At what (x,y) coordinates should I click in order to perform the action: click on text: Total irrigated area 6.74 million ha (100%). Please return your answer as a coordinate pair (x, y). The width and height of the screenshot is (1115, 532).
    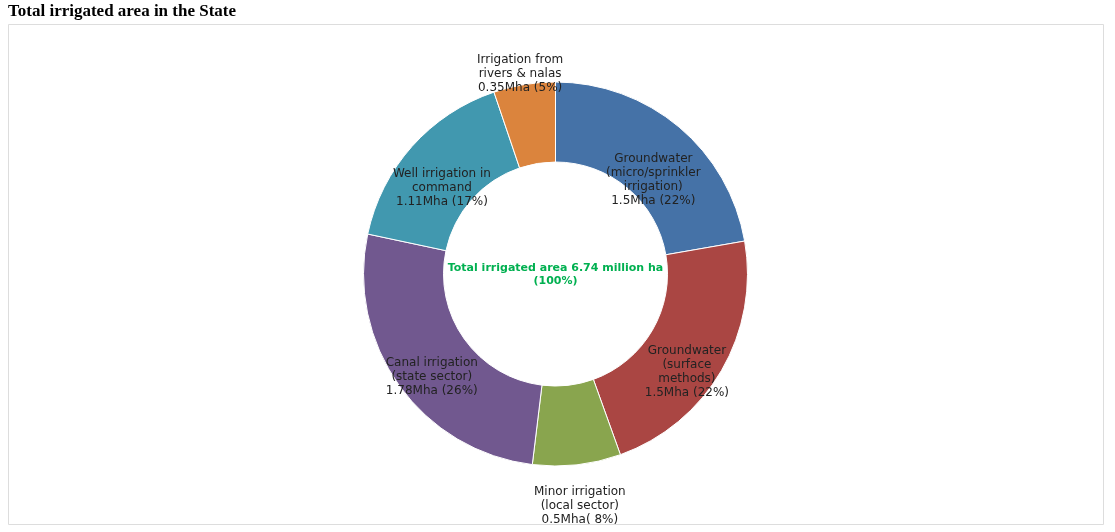
    Looking at the image, I should click on (555, 274).